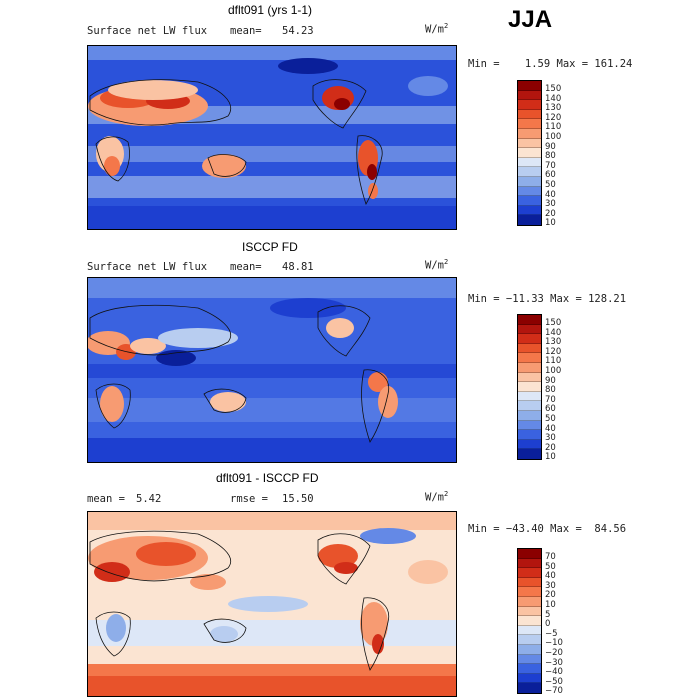 This screenshot has width=700, height=700. Describe the element at coordinates (554, 653) in the screenshot. I see `colorbar-tick-label: −20` at that location.